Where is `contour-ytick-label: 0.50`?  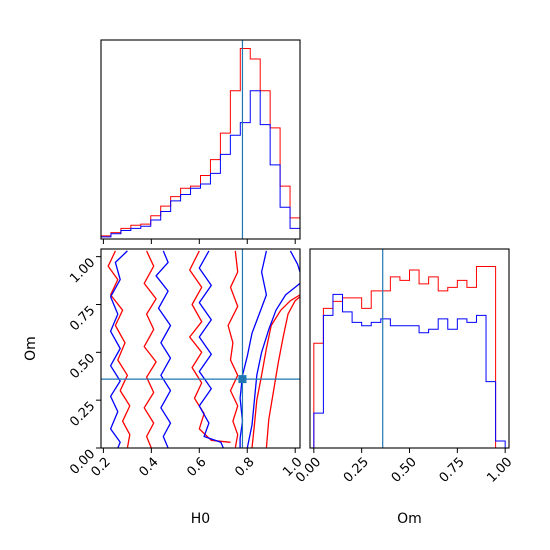 contour-ytick-label: 0.50 is located at coordinates (82, 366).